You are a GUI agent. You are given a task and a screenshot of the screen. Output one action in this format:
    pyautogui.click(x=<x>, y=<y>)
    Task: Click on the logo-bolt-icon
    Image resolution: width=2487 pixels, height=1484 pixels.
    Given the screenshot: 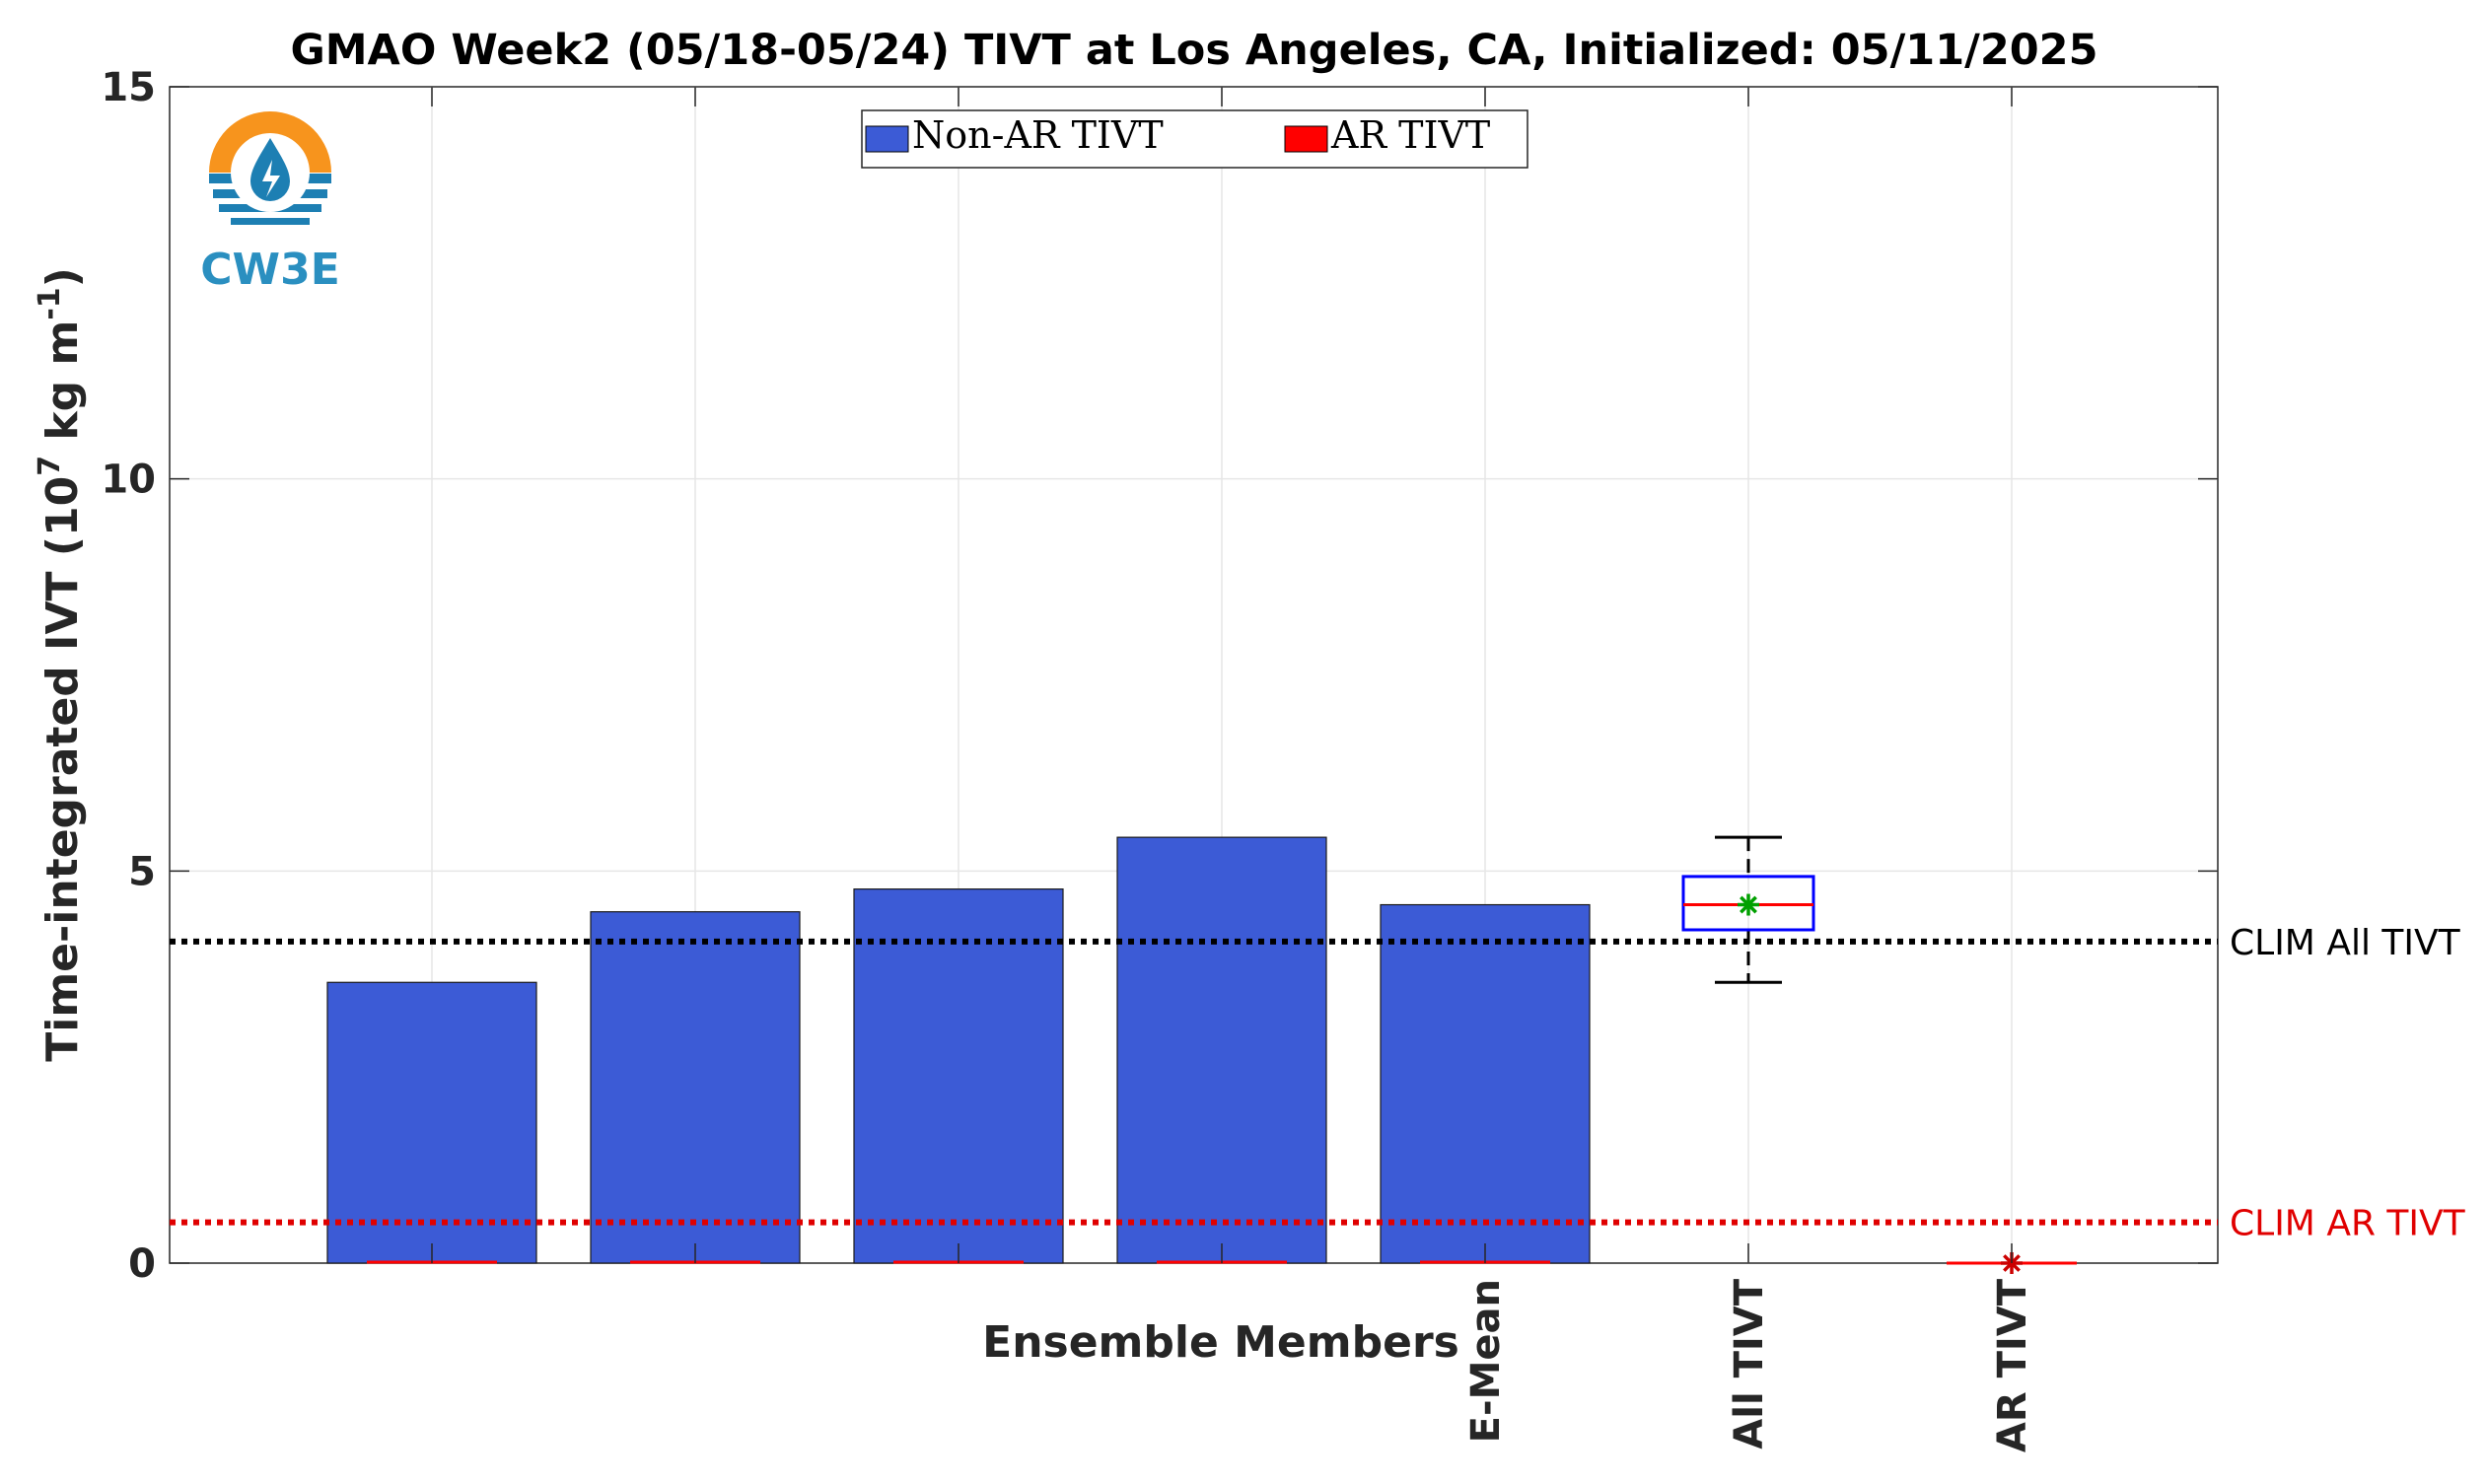 What is the action you would take?
    pyautogui.click(x=271, y=178)
    